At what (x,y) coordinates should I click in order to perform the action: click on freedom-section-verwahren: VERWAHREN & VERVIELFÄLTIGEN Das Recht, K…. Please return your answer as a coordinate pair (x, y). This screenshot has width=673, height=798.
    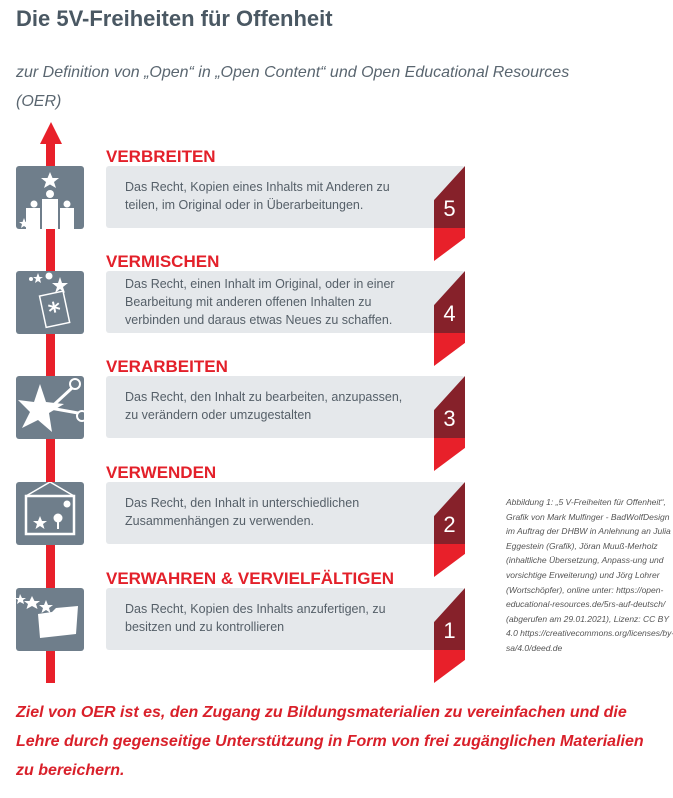
    Looking at the image, I should click on (240, 631).